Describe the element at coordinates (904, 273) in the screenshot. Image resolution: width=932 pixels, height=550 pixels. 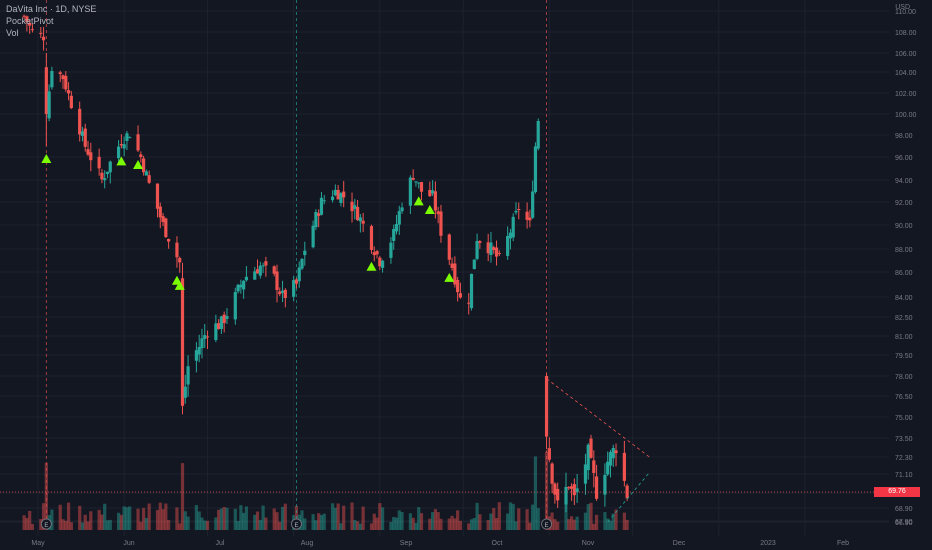
I see `price-tick-label: 86.00` at that location.